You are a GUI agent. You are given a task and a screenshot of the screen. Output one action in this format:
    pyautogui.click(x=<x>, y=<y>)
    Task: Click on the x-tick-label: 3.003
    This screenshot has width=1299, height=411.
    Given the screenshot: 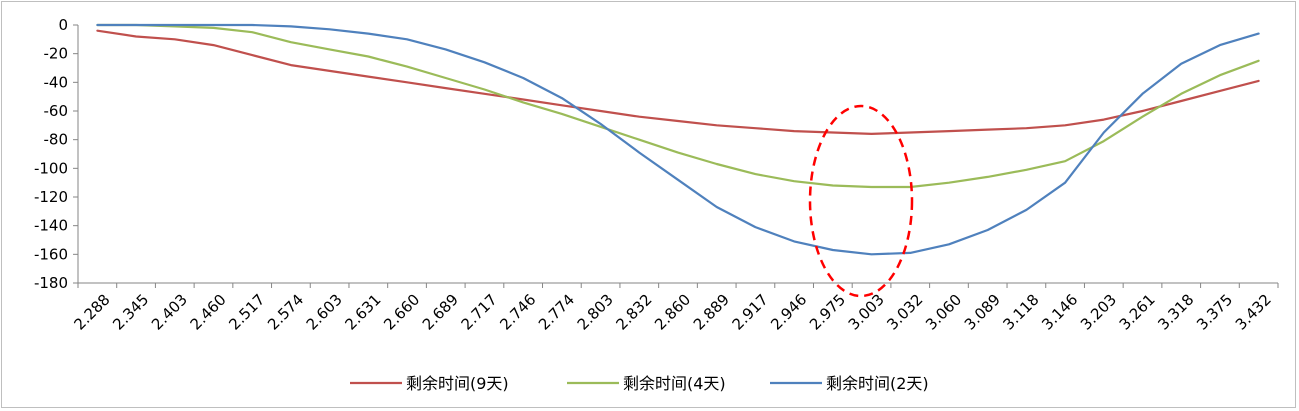 What is the action you would take?
    pyautogui.click(x=866, y=312)
    